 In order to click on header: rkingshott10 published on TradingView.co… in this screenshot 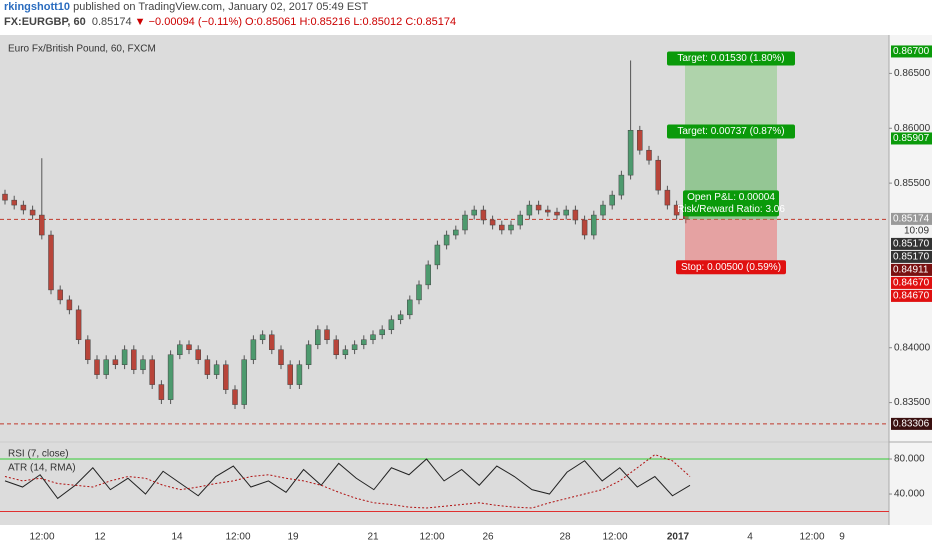, I will do `click(466, 17)`.